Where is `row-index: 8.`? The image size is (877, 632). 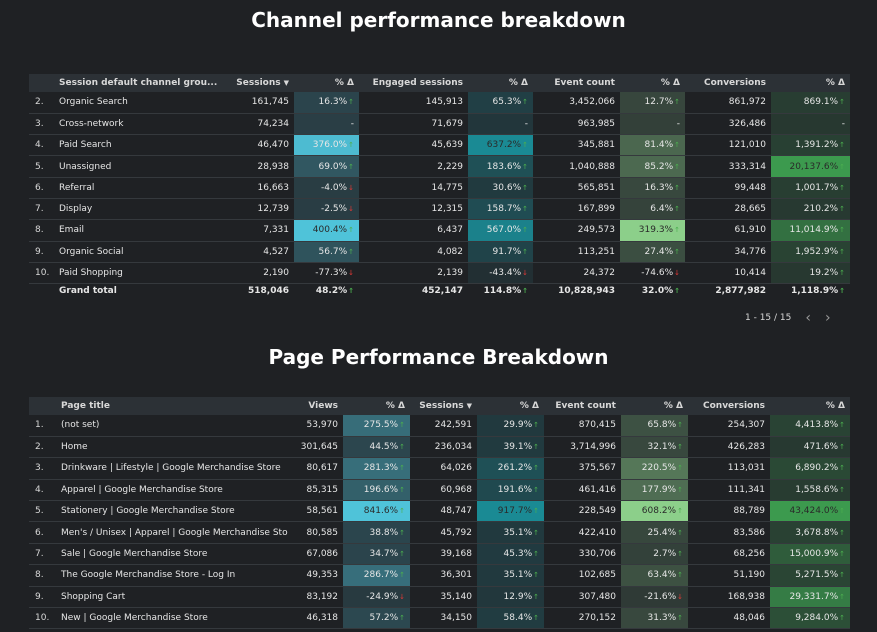
row-index: 8. is located at coordinates (42, 575).